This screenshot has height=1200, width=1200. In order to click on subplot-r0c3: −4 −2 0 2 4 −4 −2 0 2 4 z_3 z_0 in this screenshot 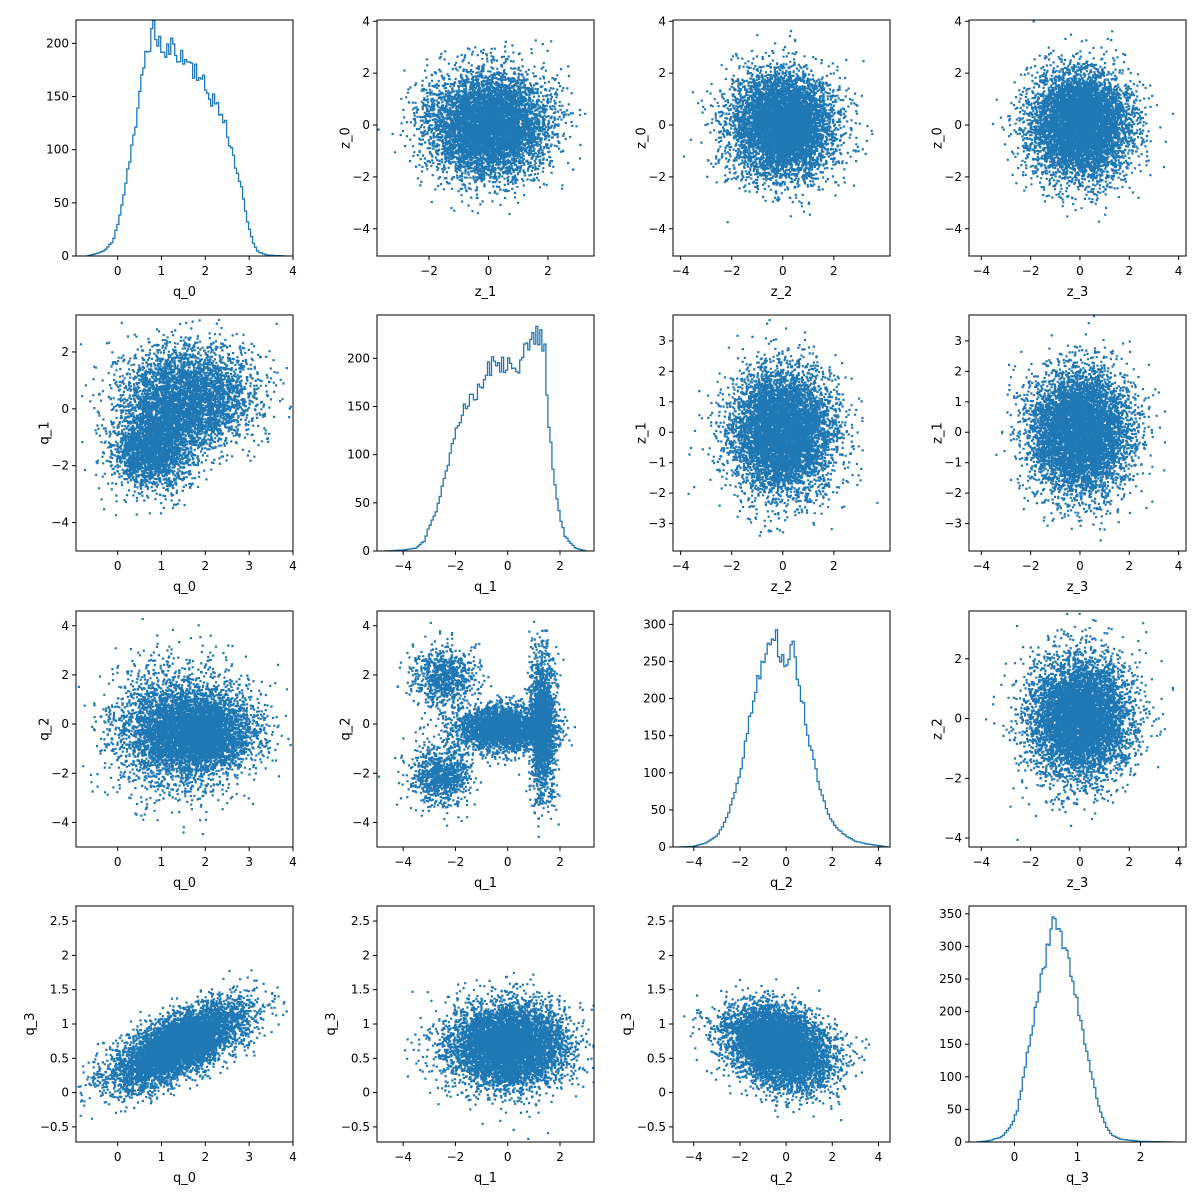, I will do `click(1059, 157)`.